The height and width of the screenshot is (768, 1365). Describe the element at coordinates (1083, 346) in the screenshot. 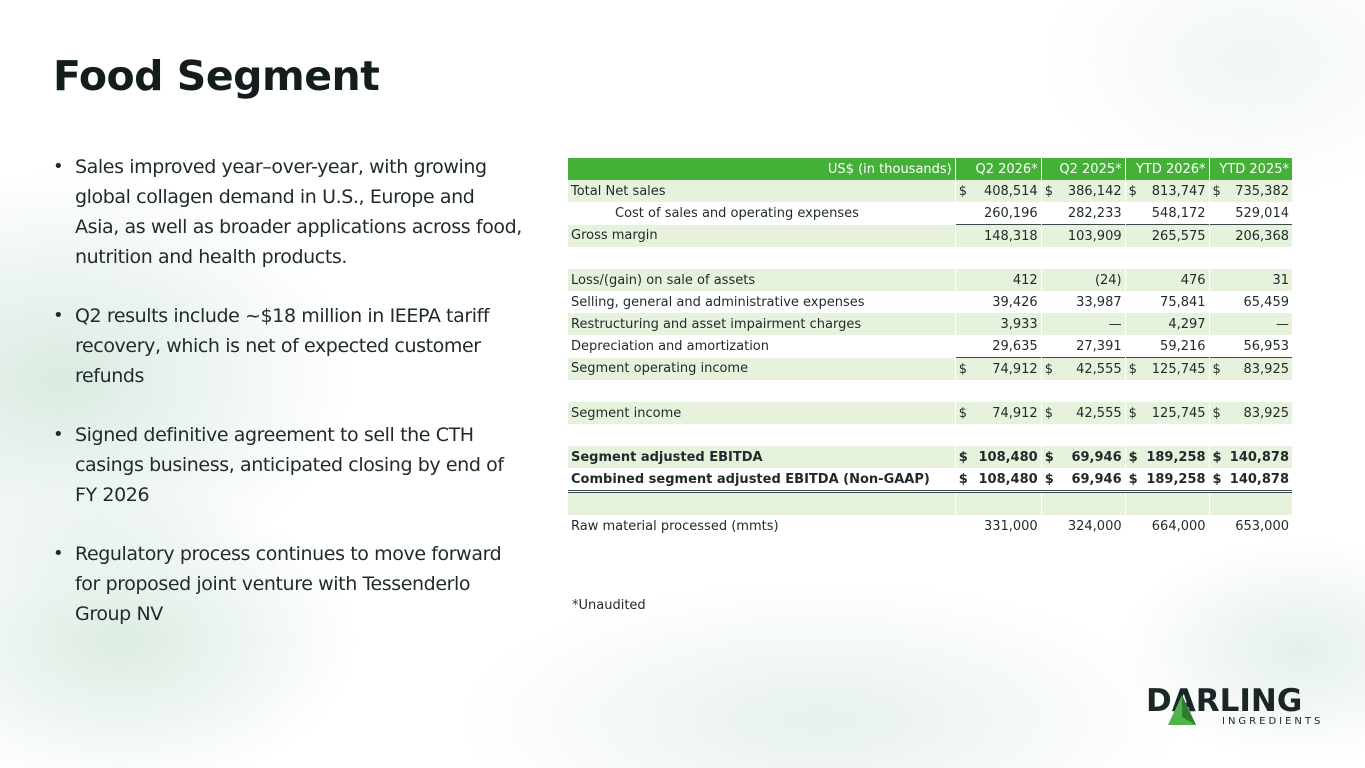

I see `cell-value: 27,391` at that location.